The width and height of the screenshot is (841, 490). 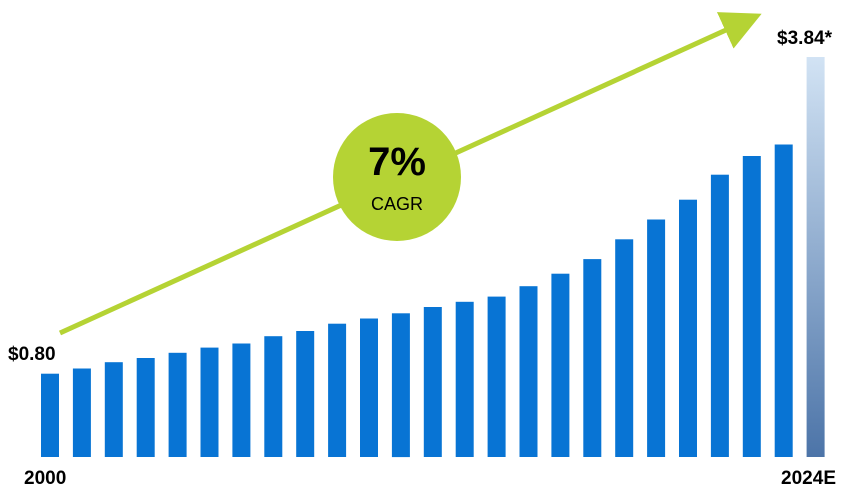 What do you see at coordinates (805, 38) in the screenshot?
I see `last-value-label: $3.84*` at bounding box center [805, 38].